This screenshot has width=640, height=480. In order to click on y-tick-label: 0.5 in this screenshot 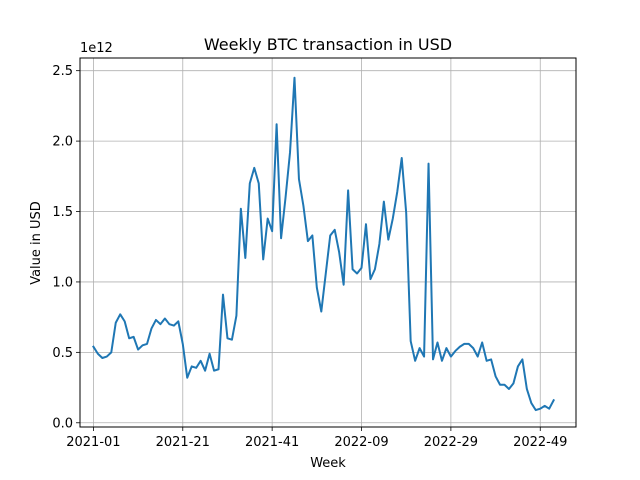, I will do `click(62, 353)`.